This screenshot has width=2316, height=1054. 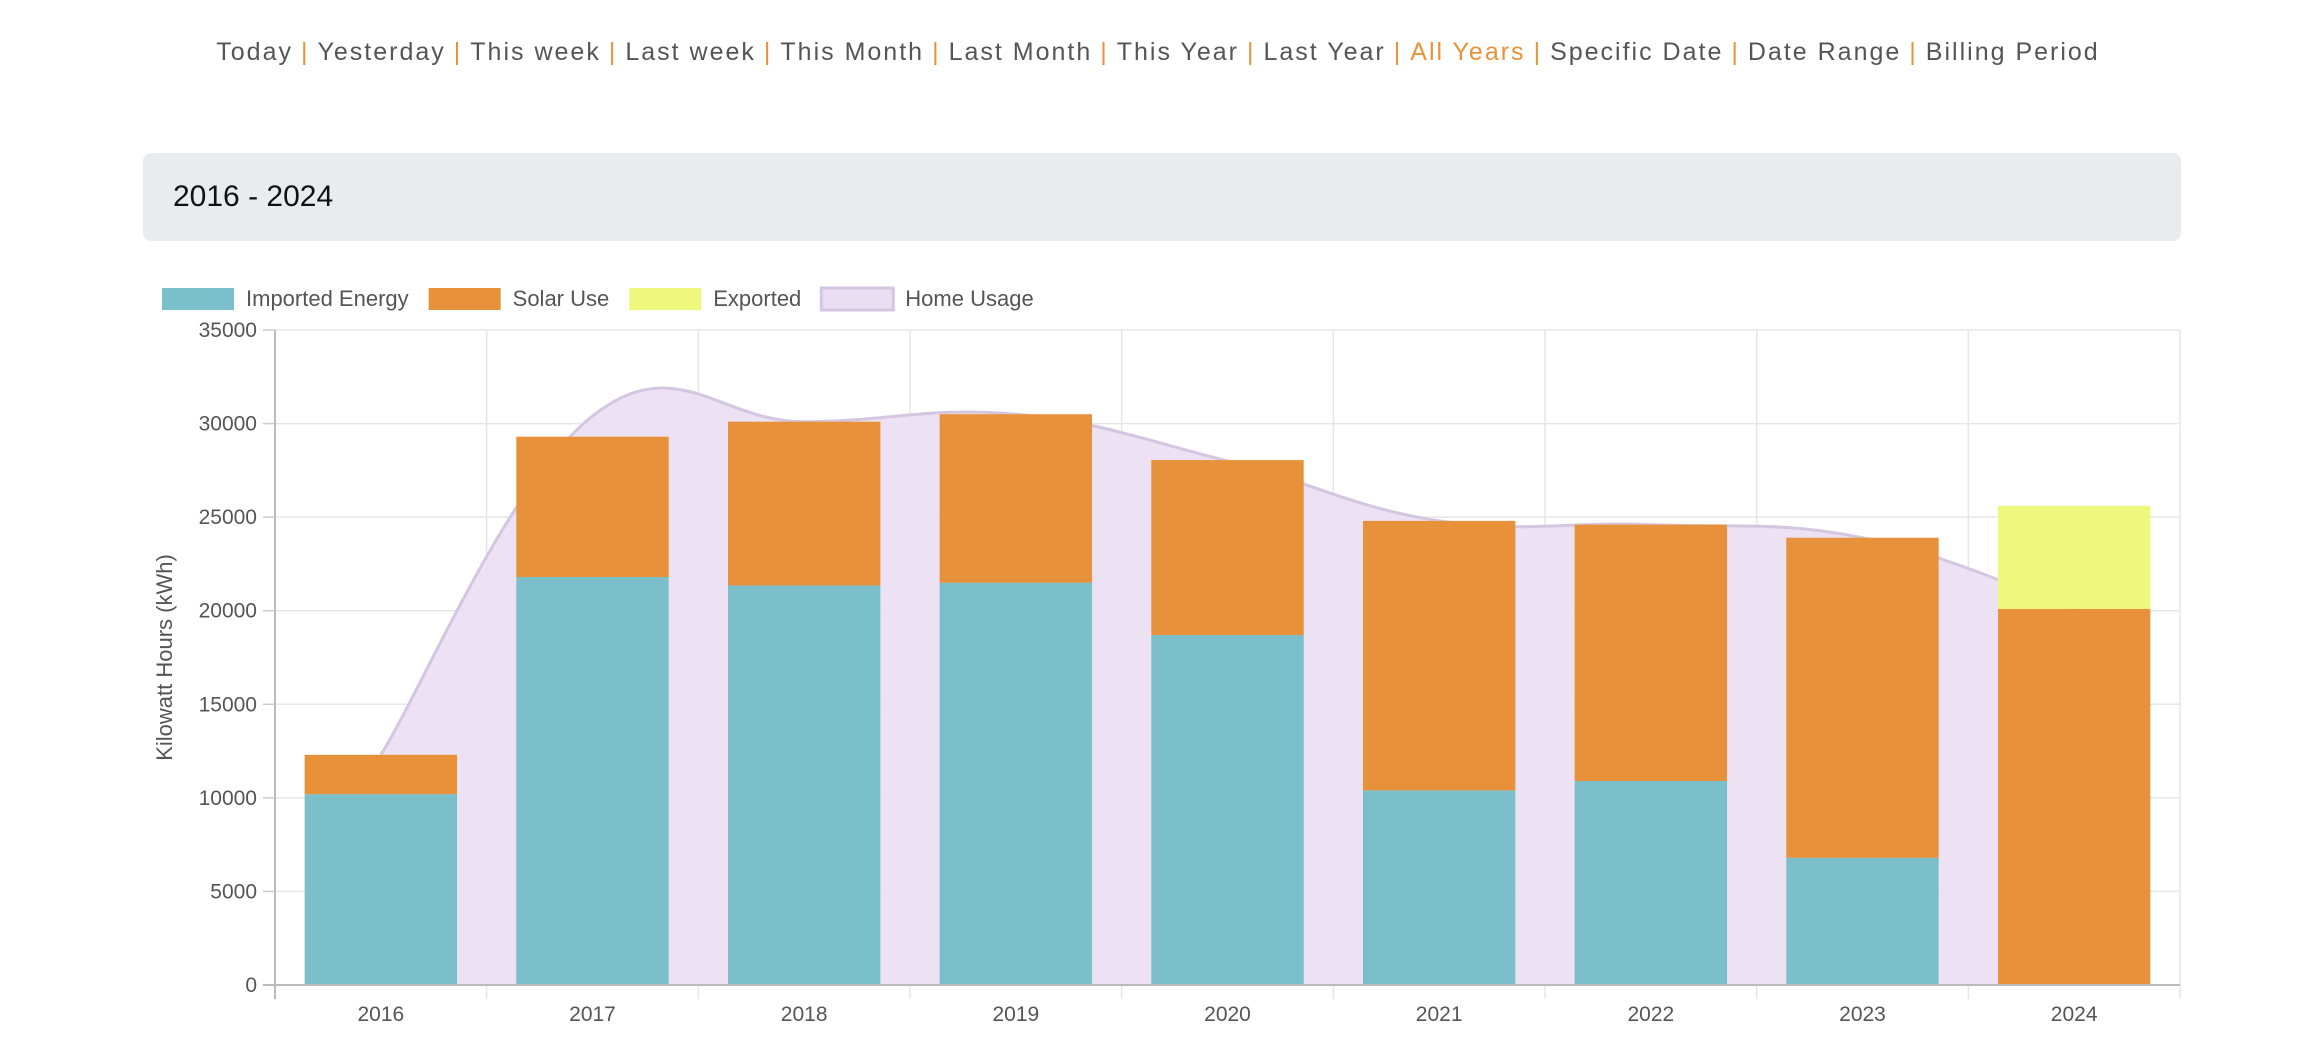 I want to click on legend-label: Imported Energy, so click(x=327, y=298).